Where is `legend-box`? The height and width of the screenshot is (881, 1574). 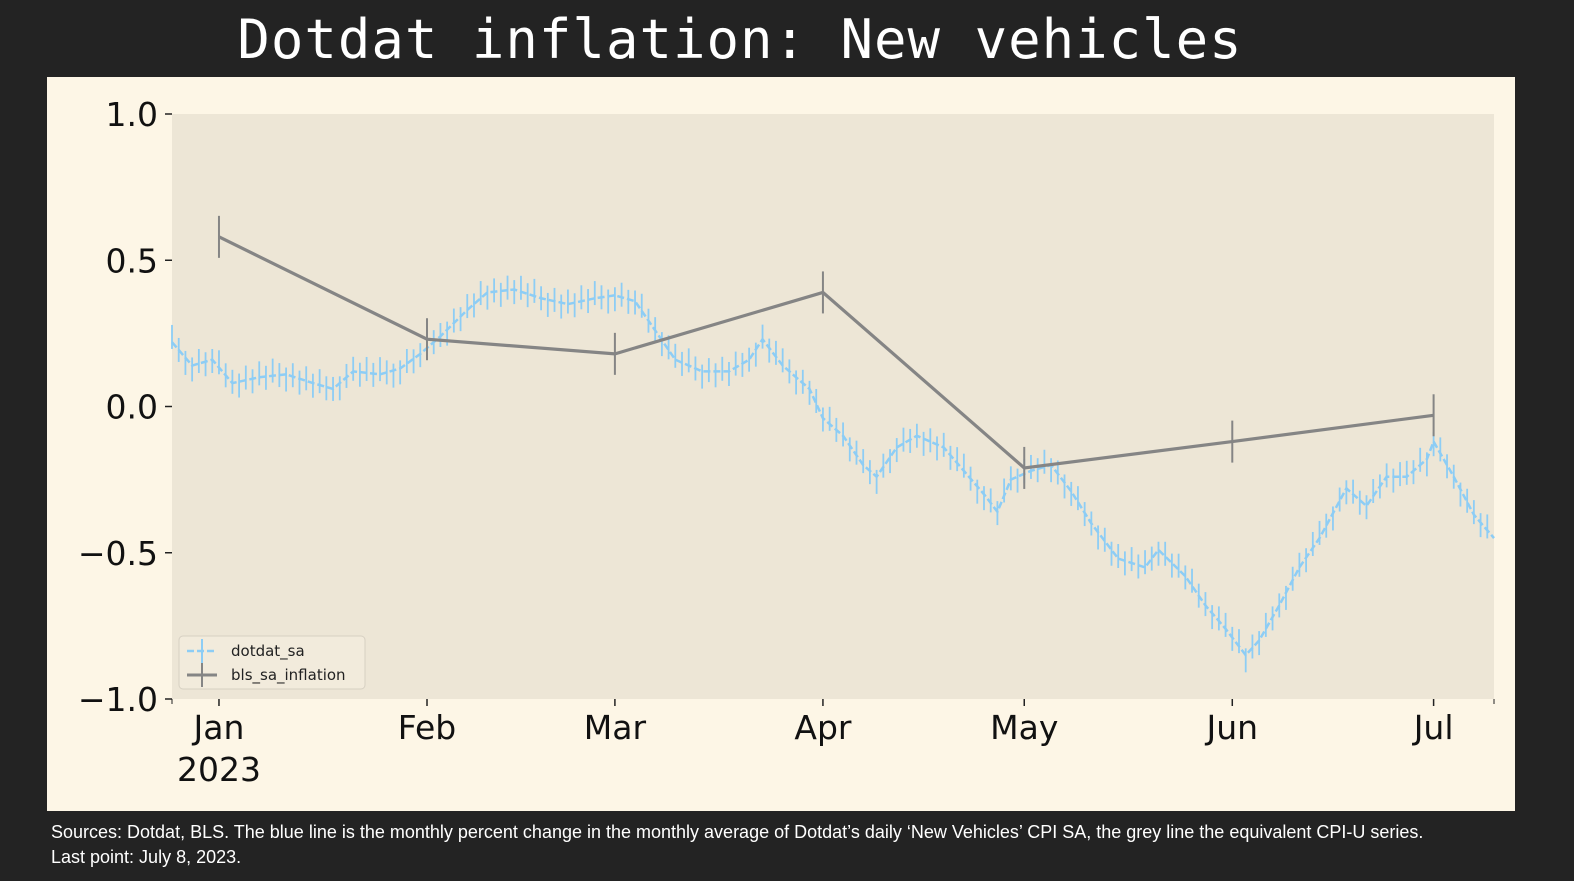 legend-box is located at coordinates (272, 662).